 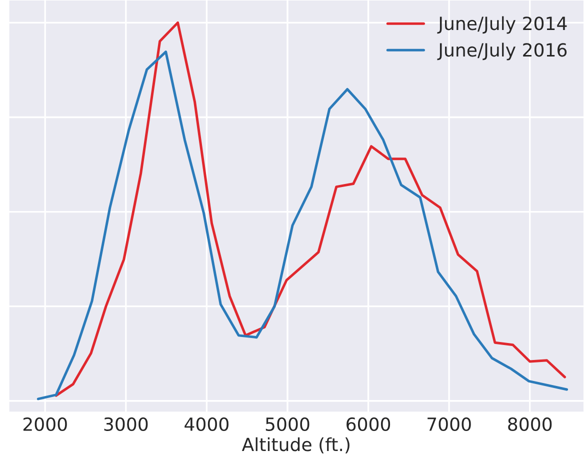 I want to click on x-tick-label: 7000, so click(x=449, y=424).